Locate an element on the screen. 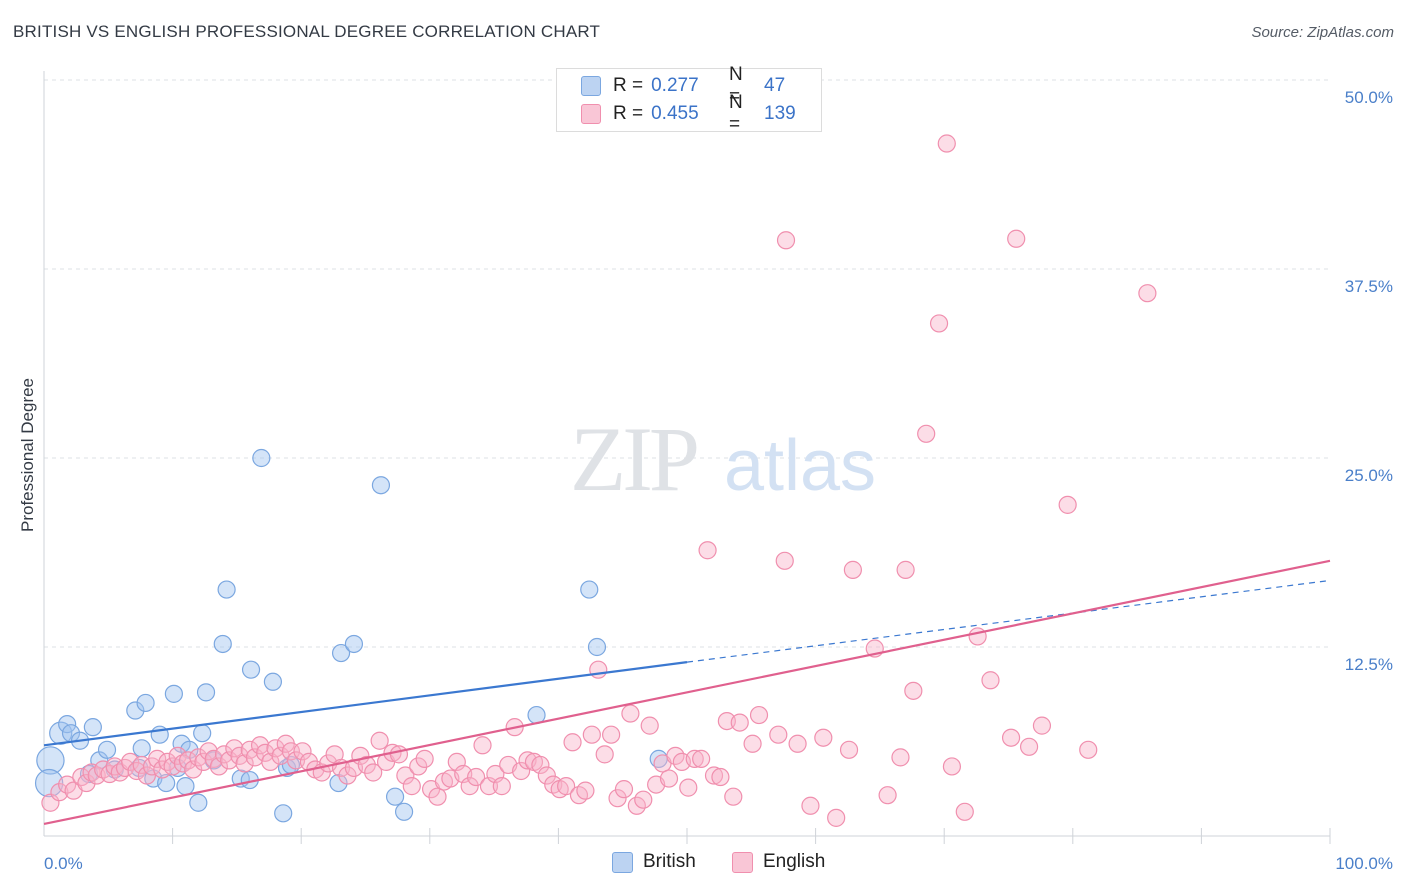  legend-n-label: N = is located at coordinates (736, 85).